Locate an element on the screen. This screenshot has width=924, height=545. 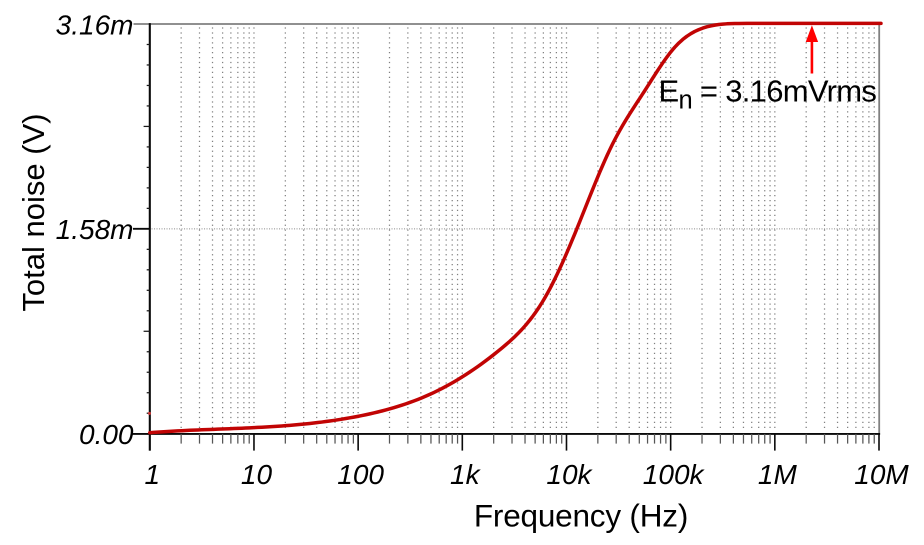
x-axis-title: Frequency (Hz) is located at coordinates (581, 516).